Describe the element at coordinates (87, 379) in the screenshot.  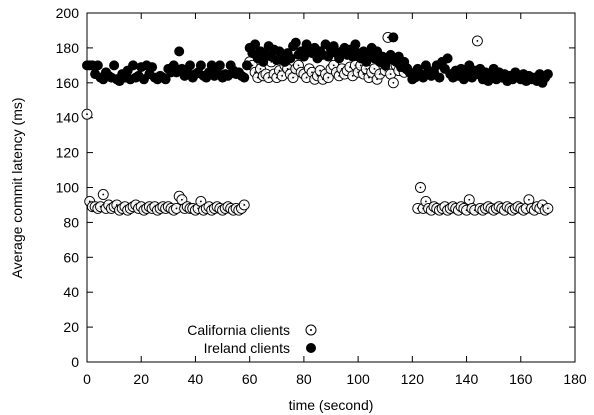
I see `x-tick-label: 0` at that location.